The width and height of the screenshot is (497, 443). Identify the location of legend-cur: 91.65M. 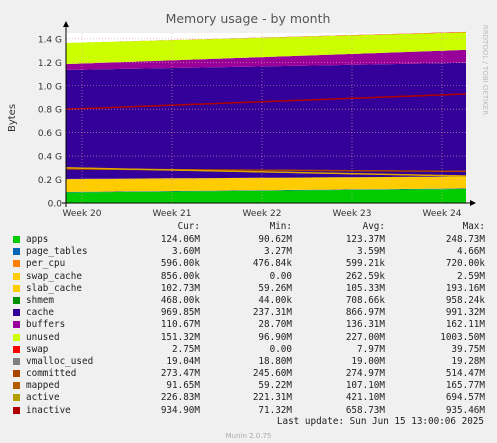
(183, 386).